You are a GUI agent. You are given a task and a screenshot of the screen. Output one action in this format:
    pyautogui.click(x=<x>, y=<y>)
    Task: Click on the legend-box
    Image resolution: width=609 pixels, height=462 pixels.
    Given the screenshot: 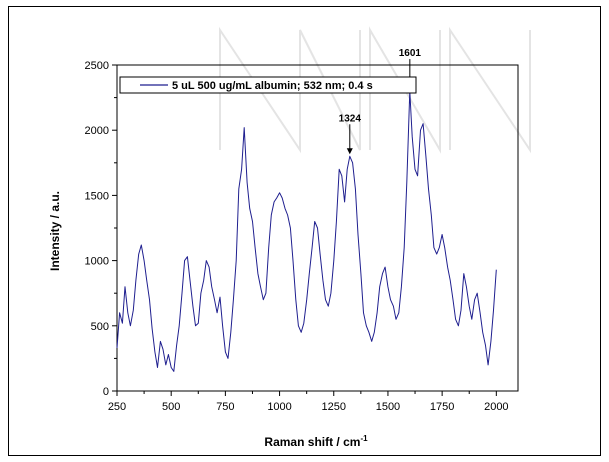 What is the action you would take?
    pyautogui.click(x=268, y=85)
    